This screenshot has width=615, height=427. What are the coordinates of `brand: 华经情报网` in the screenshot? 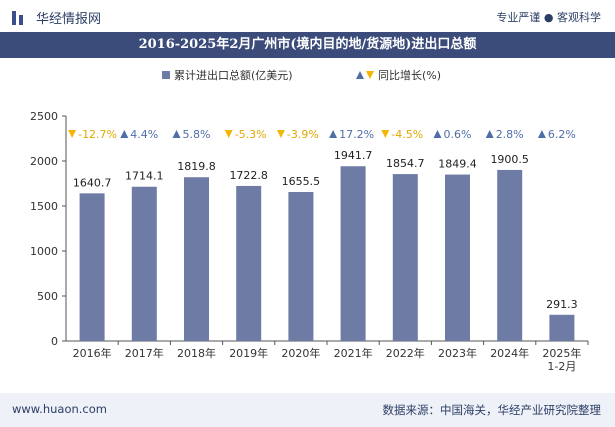 It's located at (56, 17).